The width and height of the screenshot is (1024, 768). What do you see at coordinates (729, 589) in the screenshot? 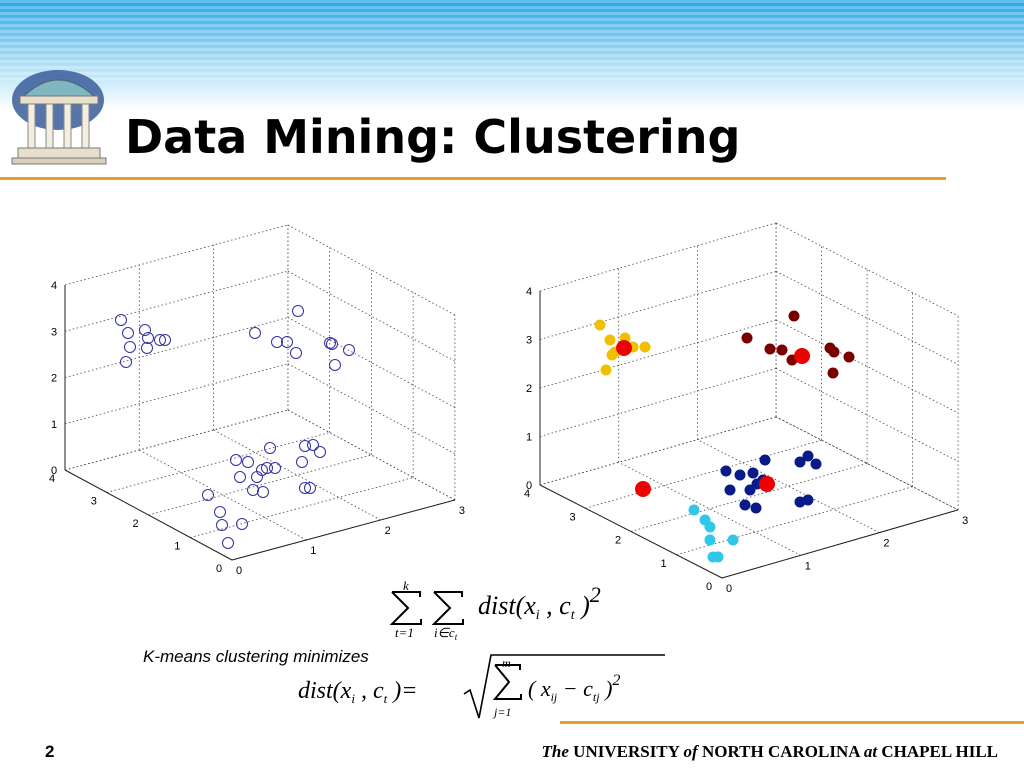
I see `x-tick-label: 0` at bounding box center [729, 589].